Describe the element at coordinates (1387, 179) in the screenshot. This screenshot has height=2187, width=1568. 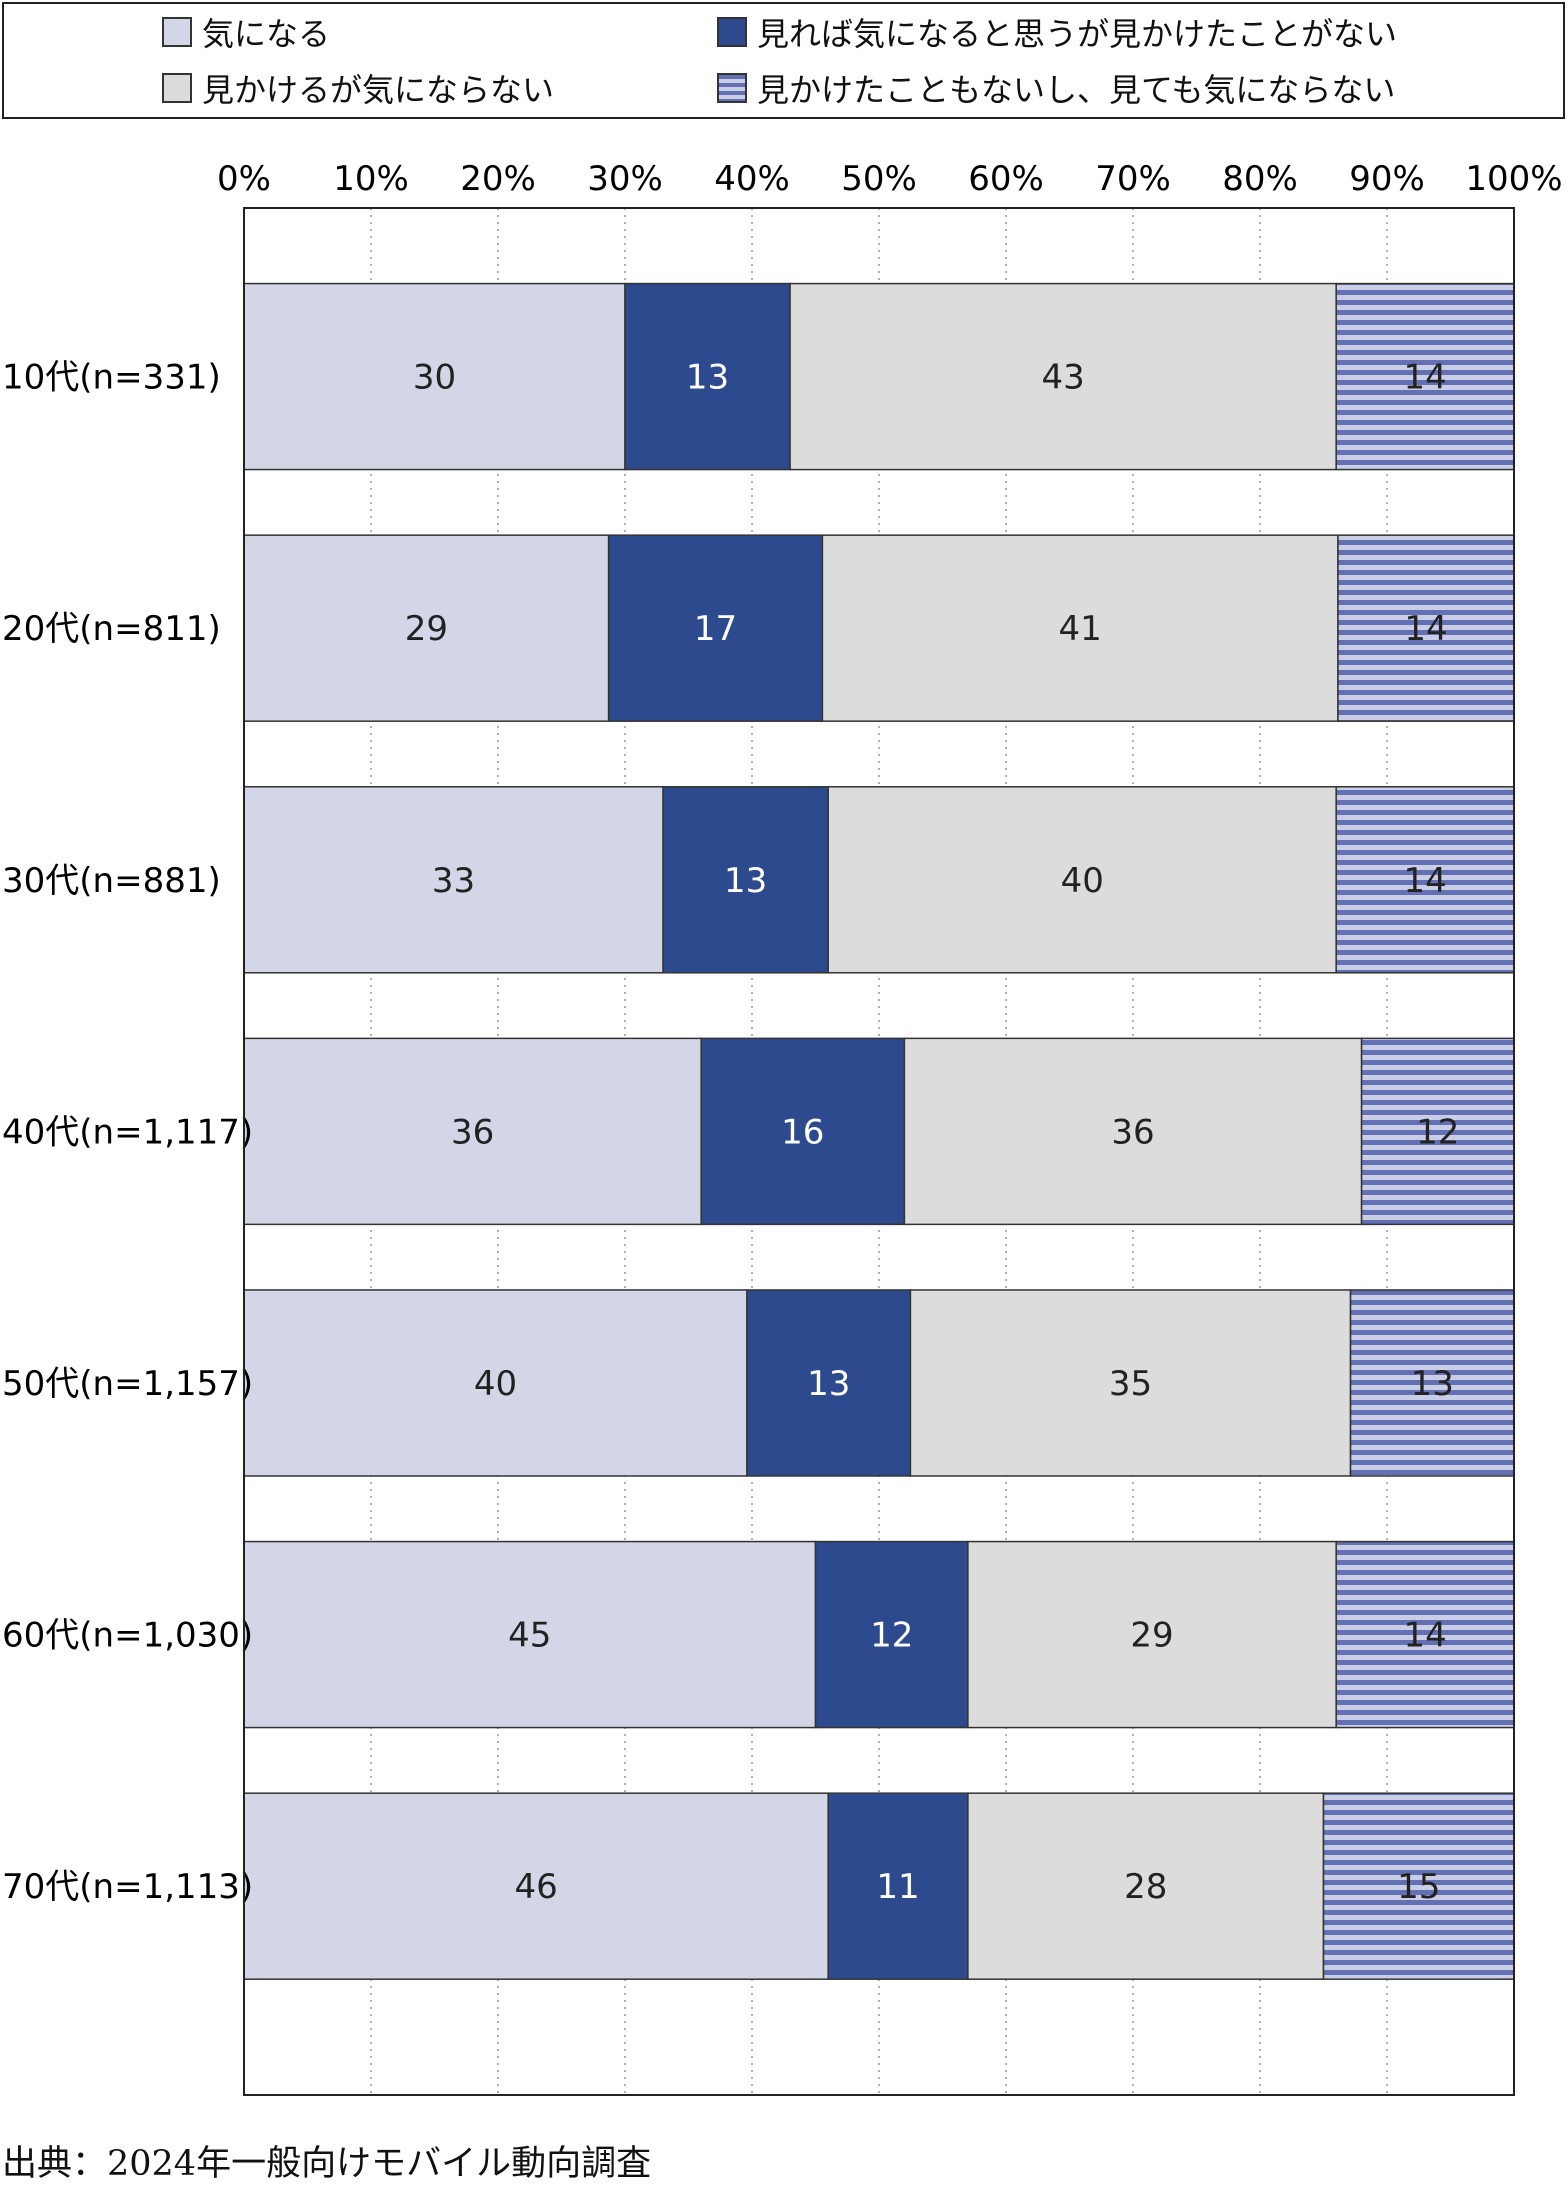
I see `x-tick-label: 90%` at that location.